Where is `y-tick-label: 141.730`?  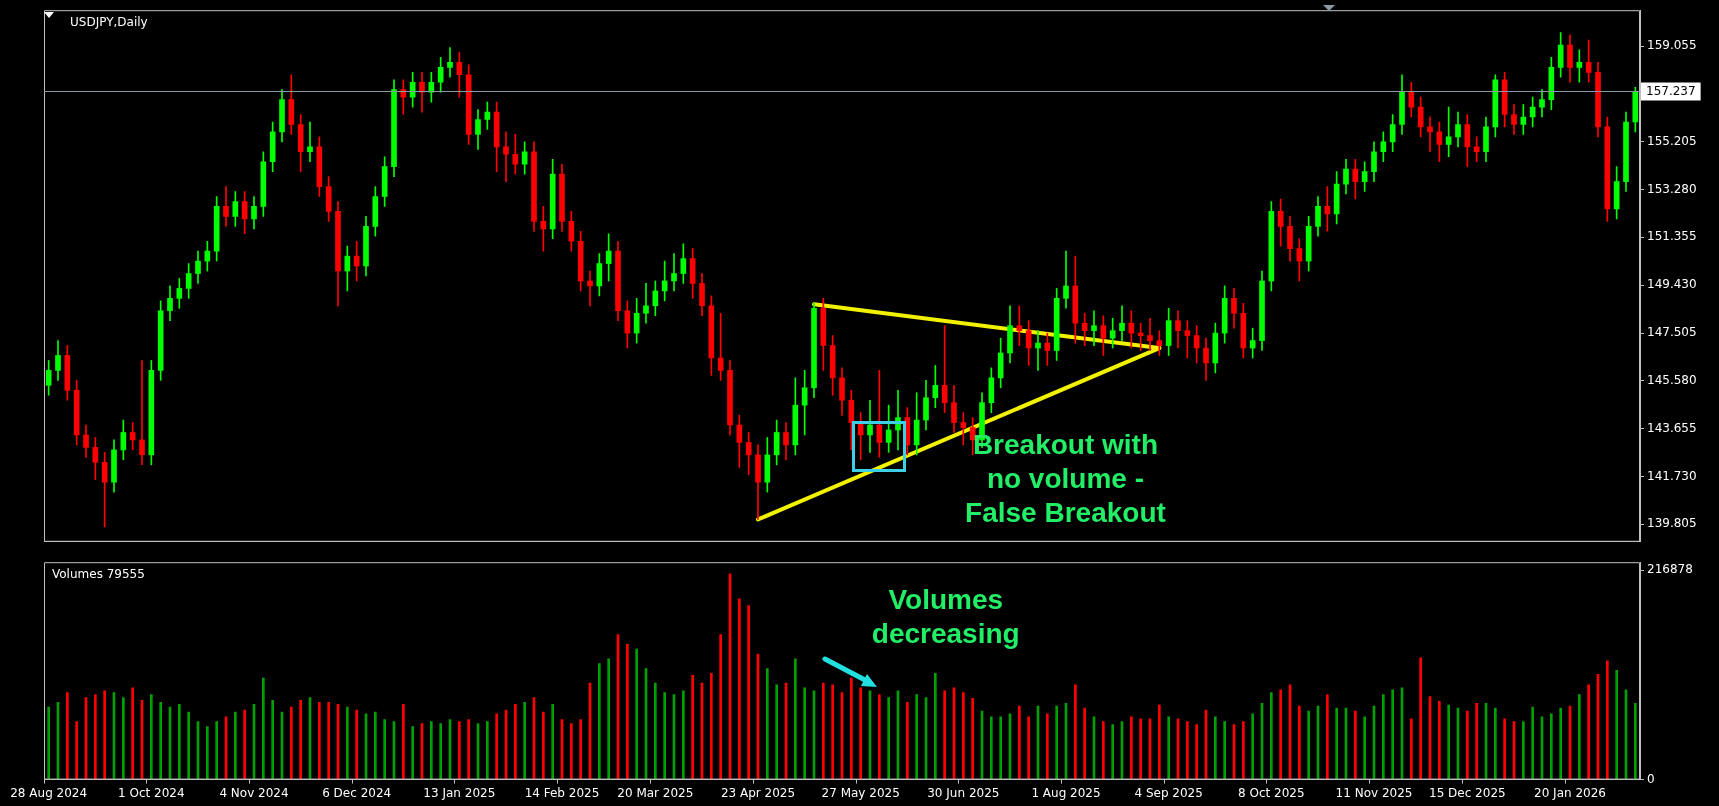 y-tick-label: 141.730 is located at coordinates (1672, 475).